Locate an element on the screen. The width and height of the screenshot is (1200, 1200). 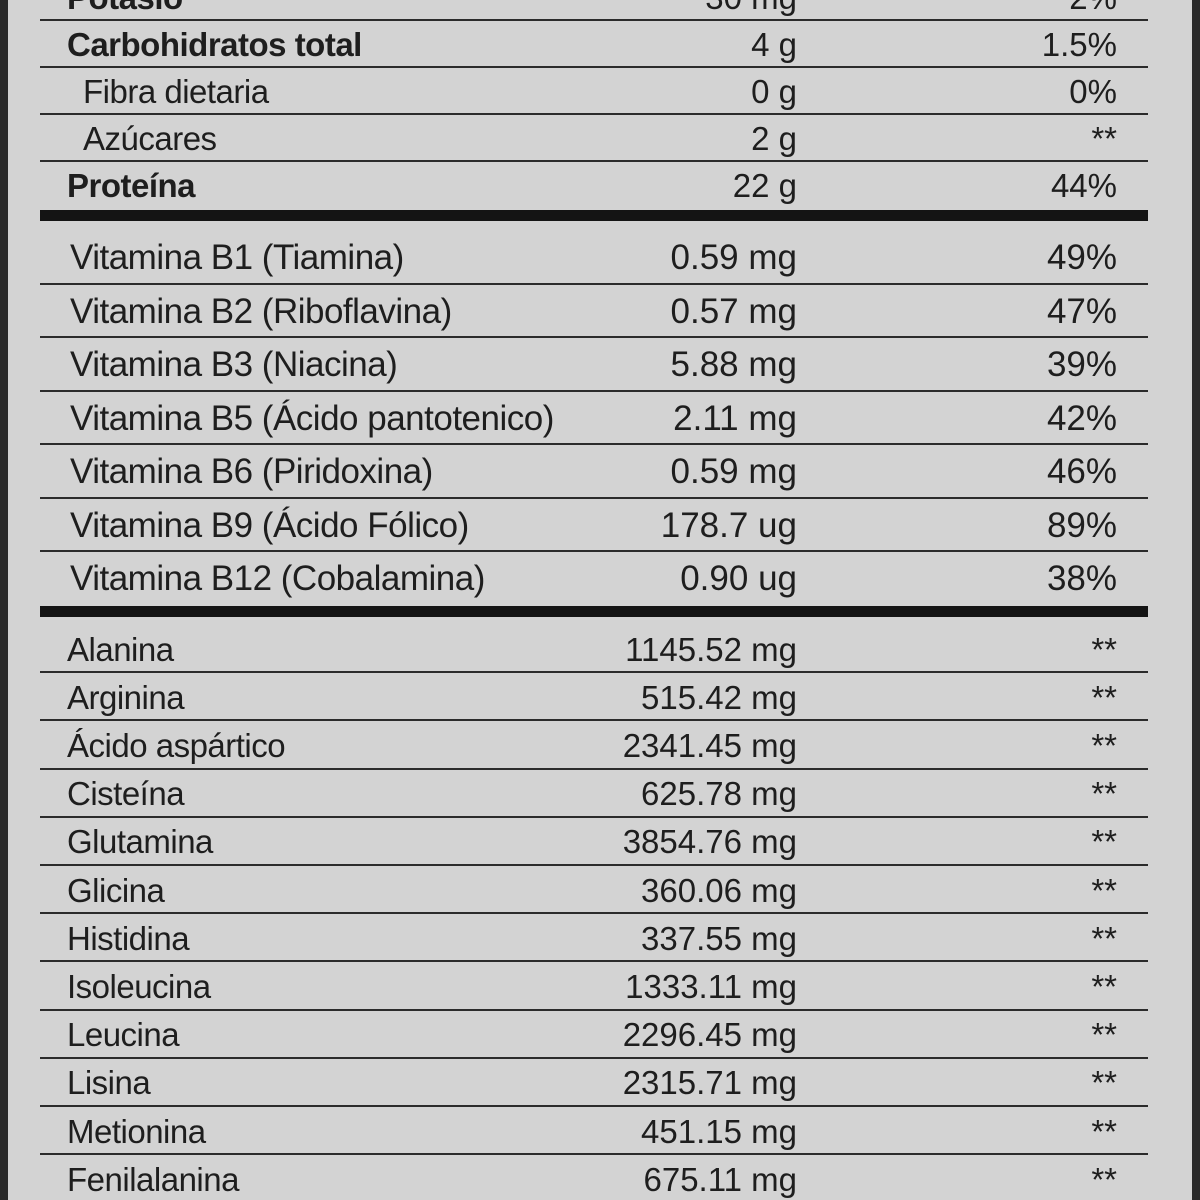
amount: 0.90 ug is located at coordinates (738, 579).